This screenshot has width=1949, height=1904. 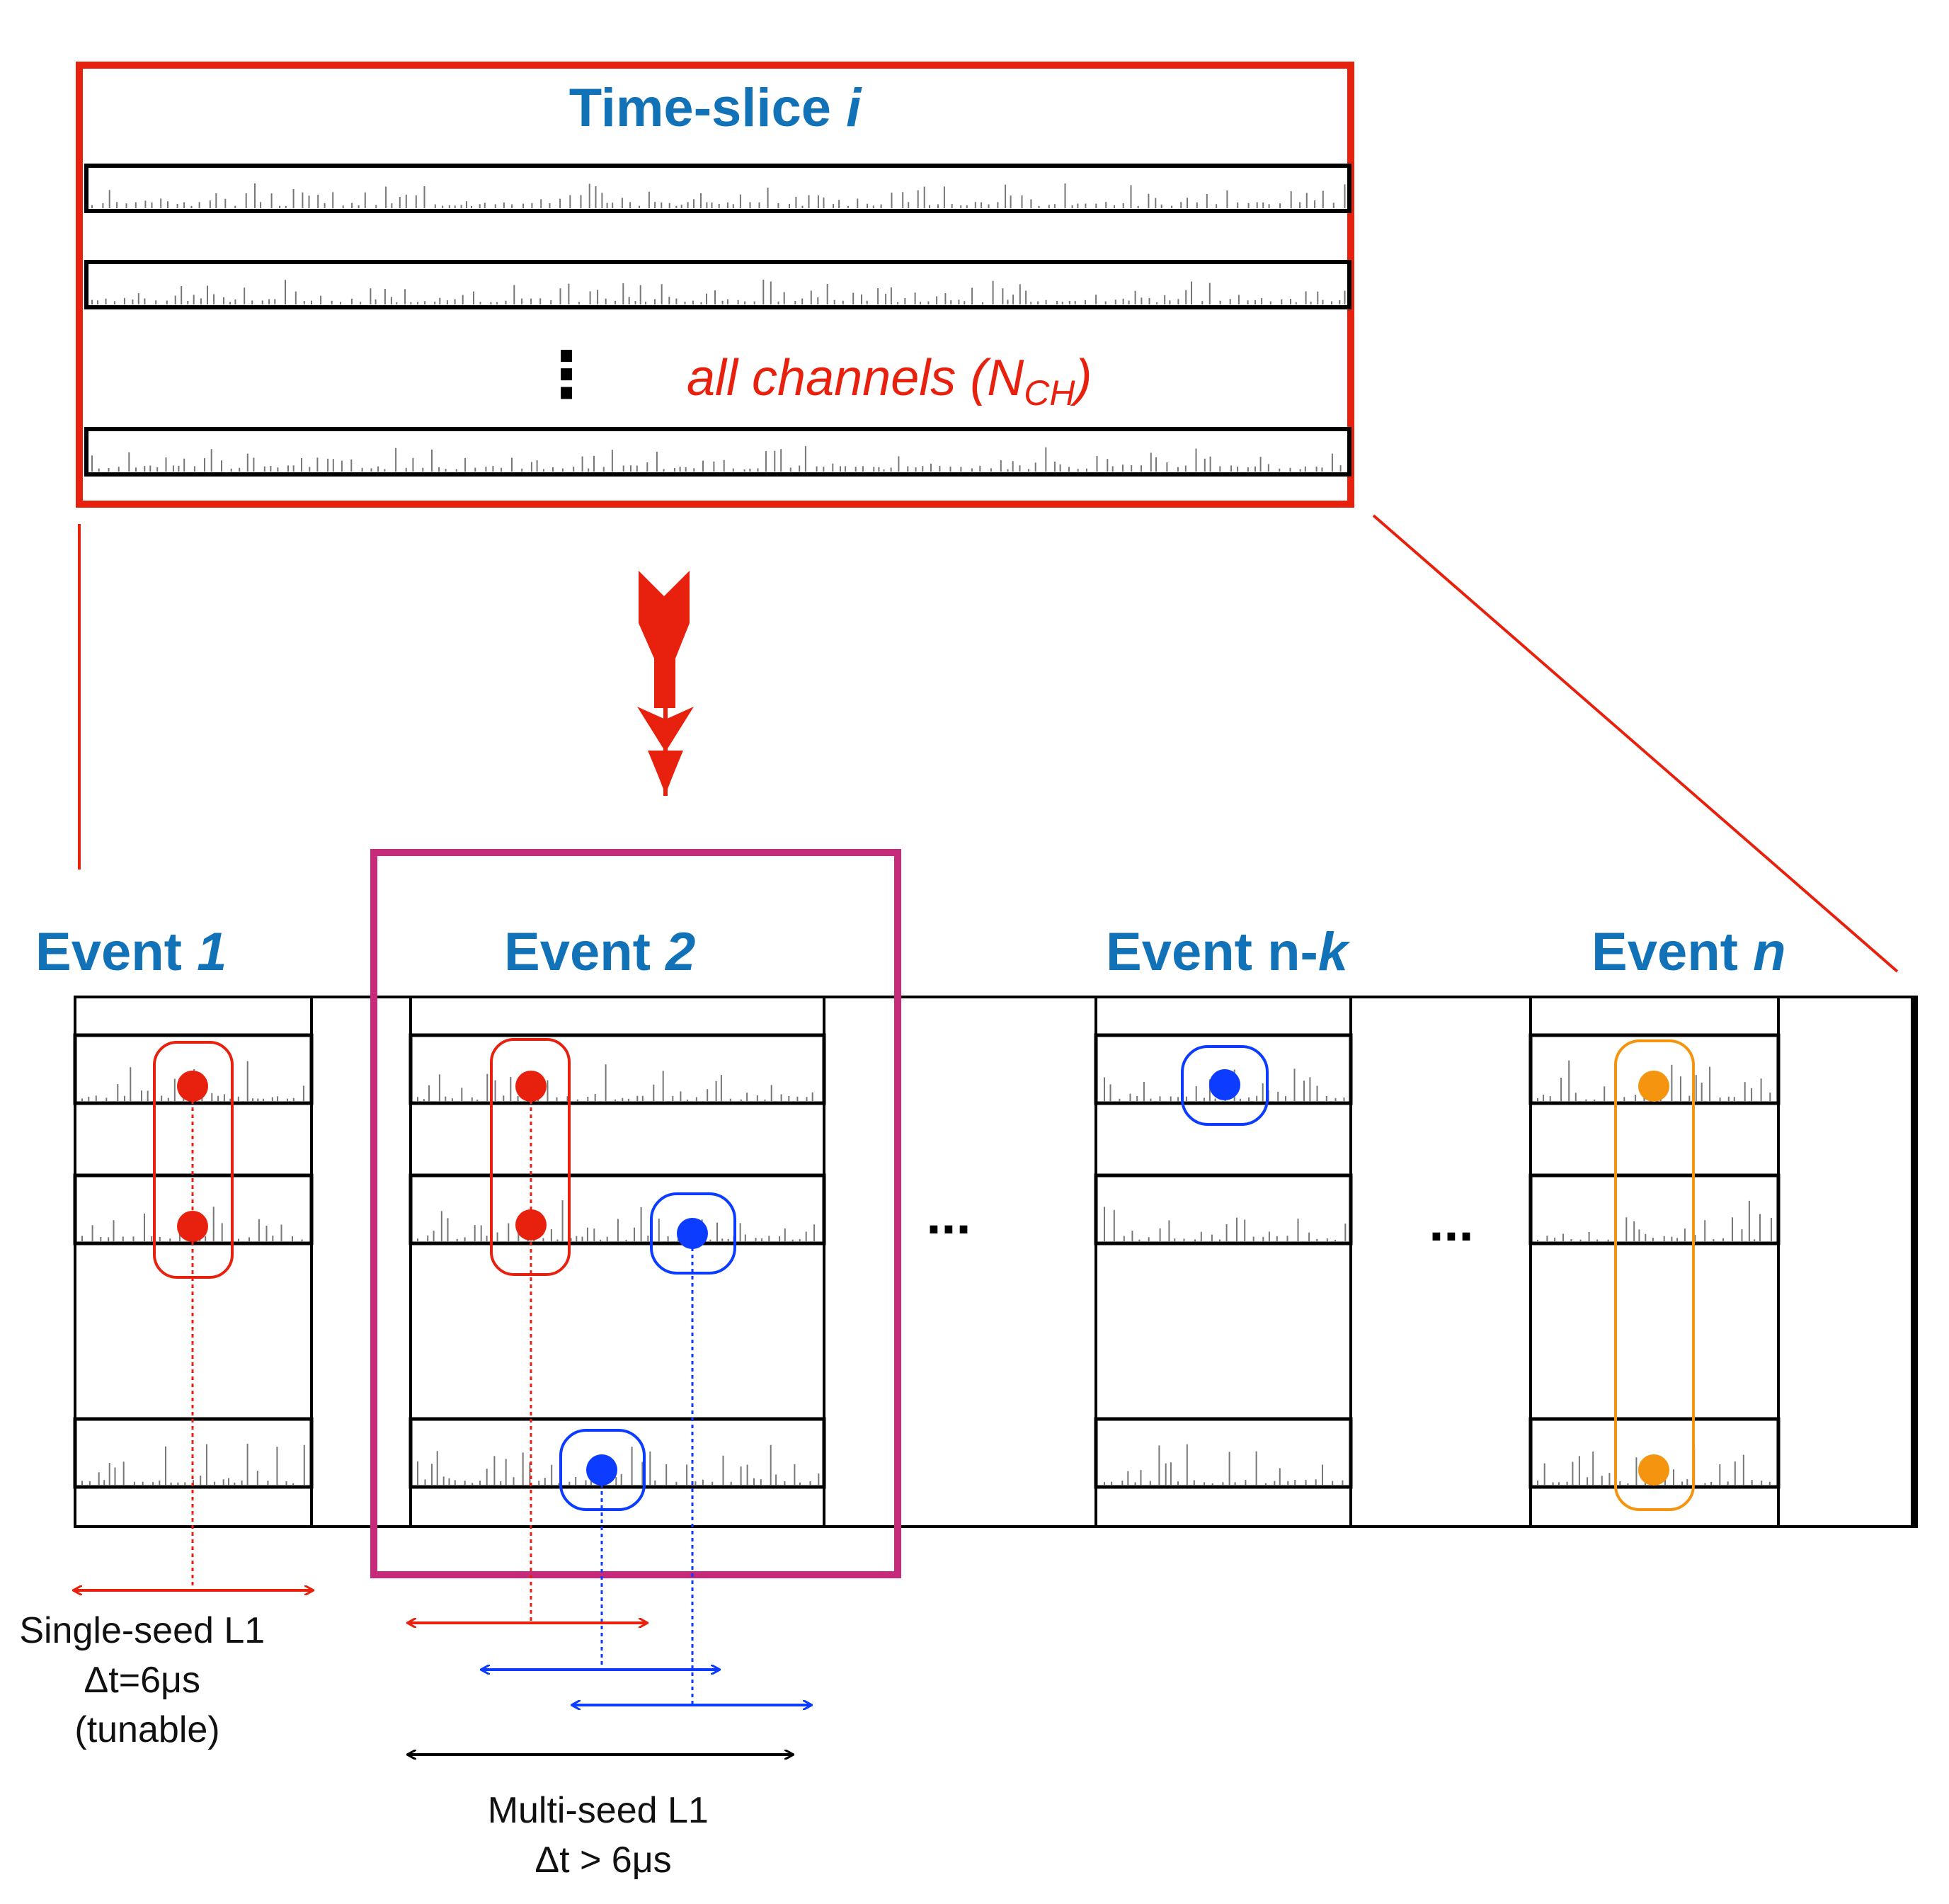 I want to click on event-nk-var: k, so click(x=1334, y=952).